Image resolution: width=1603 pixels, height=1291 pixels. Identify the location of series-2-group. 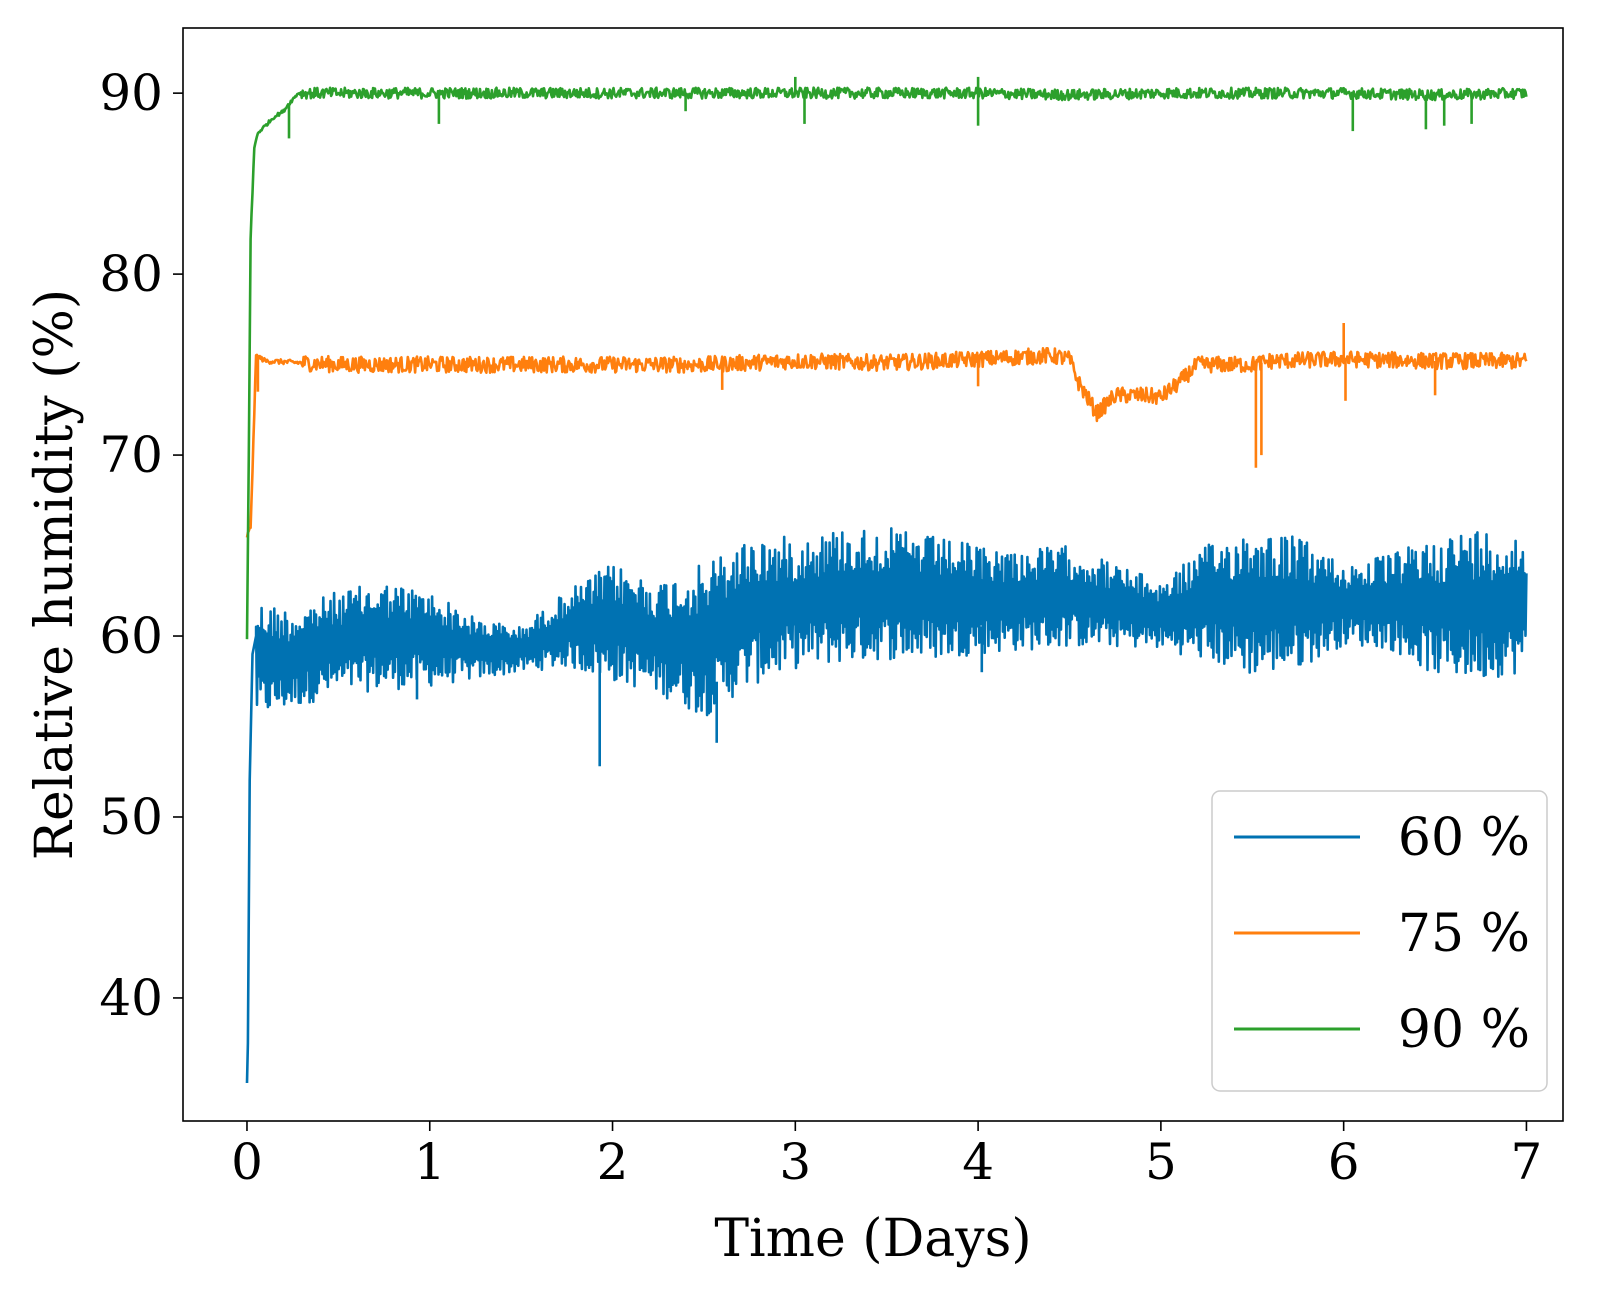
(886, 430).